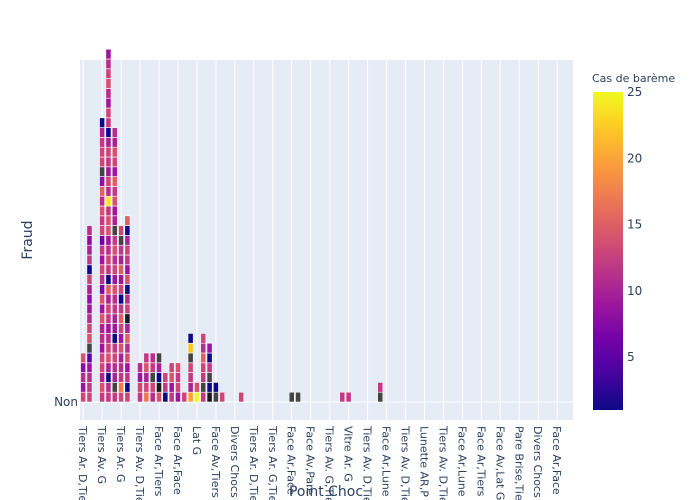  What do you see at coordinates (310, 460) in the screenshot?
I see `x-tick-label: Face Av,Pare` at bounding box center [310, 460].